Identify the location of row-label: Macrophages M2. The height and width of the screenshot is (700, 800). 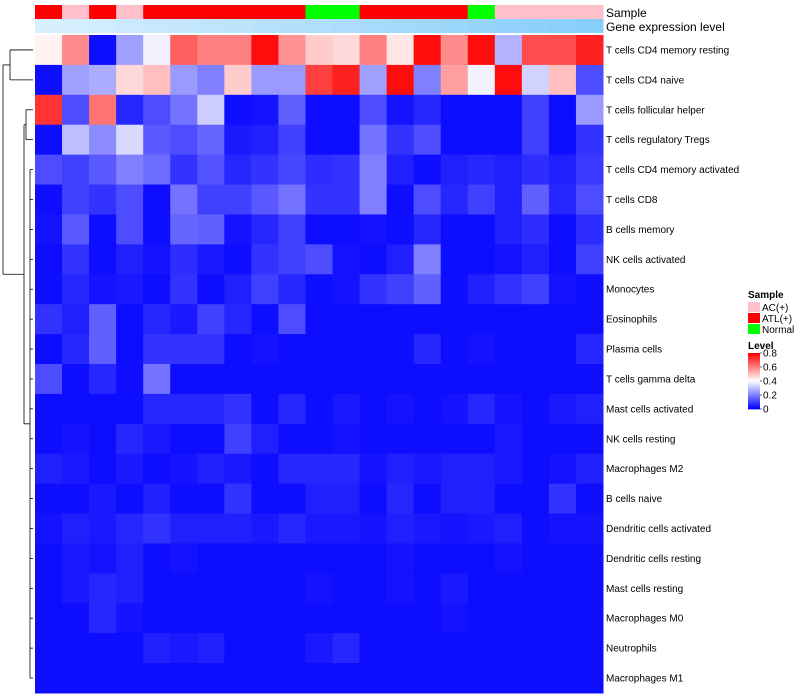
(645, 469).